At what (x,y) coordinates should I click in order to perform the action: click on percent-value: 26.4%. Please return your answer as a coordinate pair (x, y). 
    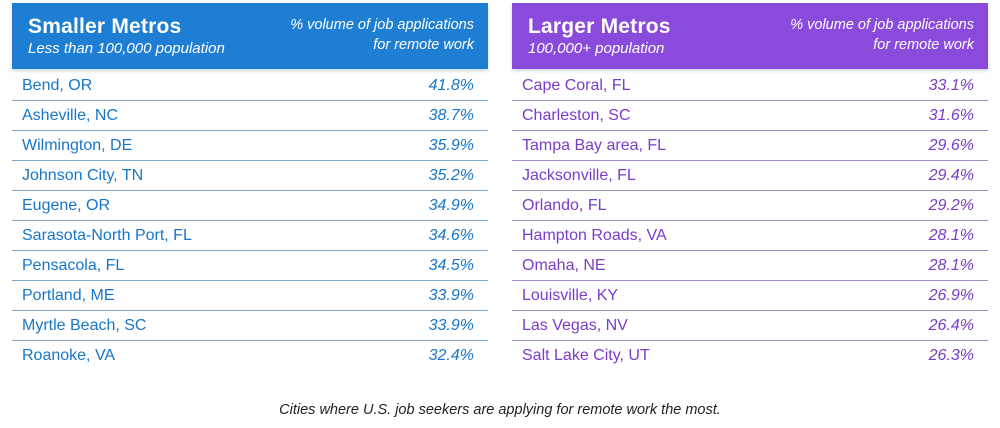
    Looking at the image, I should click on (951, 325).